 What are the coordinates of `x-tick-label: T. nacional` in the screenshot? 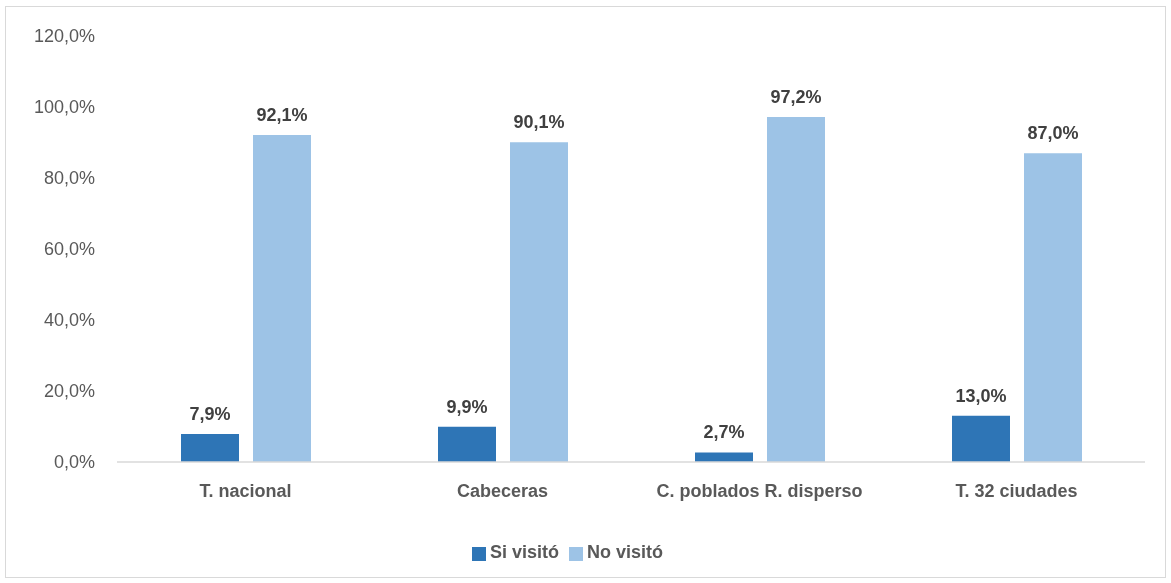 It's located at (245, 490).